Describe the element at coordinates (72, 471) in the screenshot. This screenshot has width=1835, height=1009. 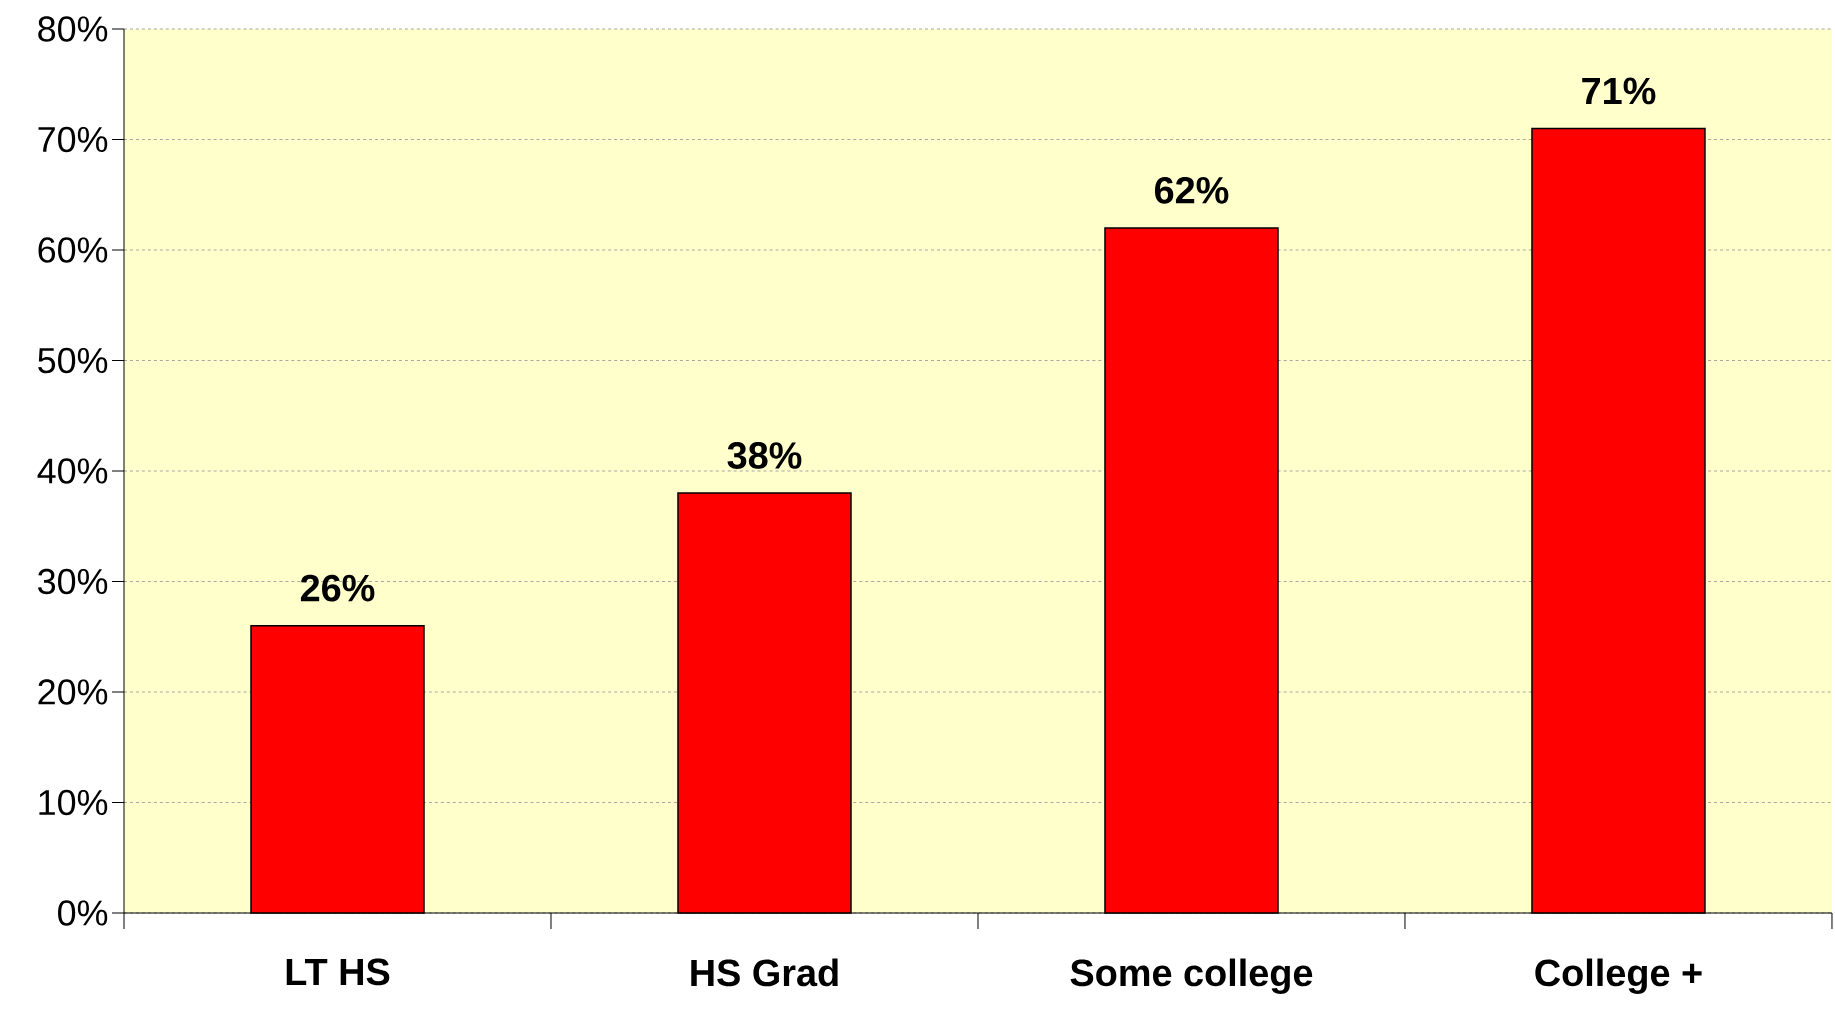
I see `y-tick-label: 40%` at that location.